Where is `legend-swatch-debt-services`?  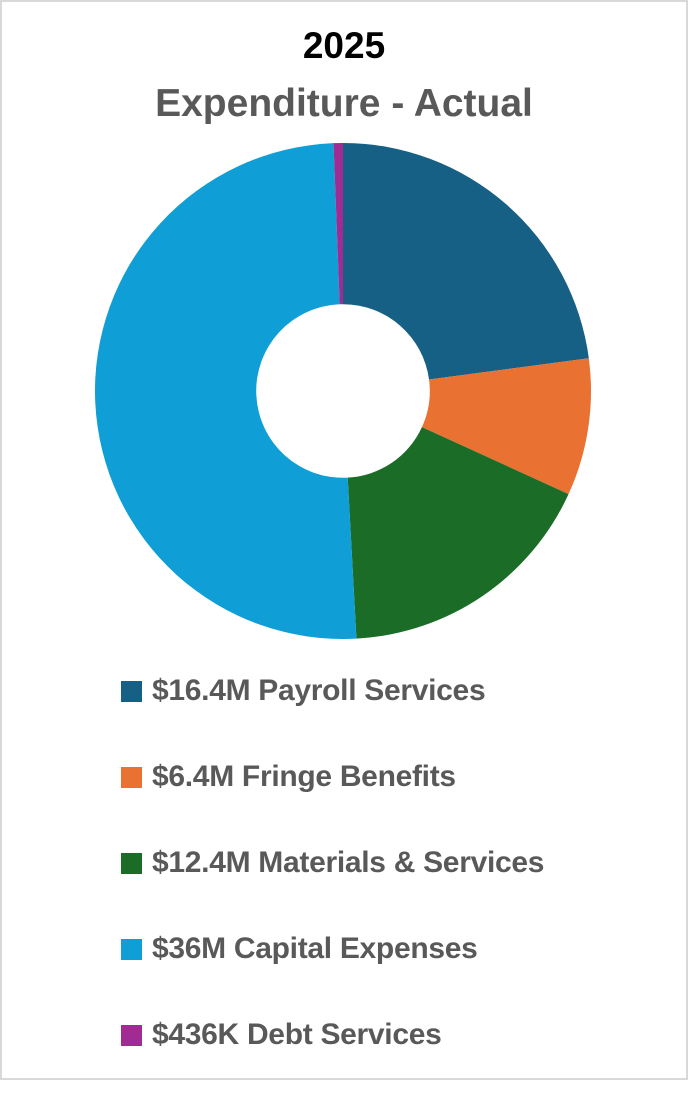
legend-swatch-debt-services is located at coordinates (131, 1035).